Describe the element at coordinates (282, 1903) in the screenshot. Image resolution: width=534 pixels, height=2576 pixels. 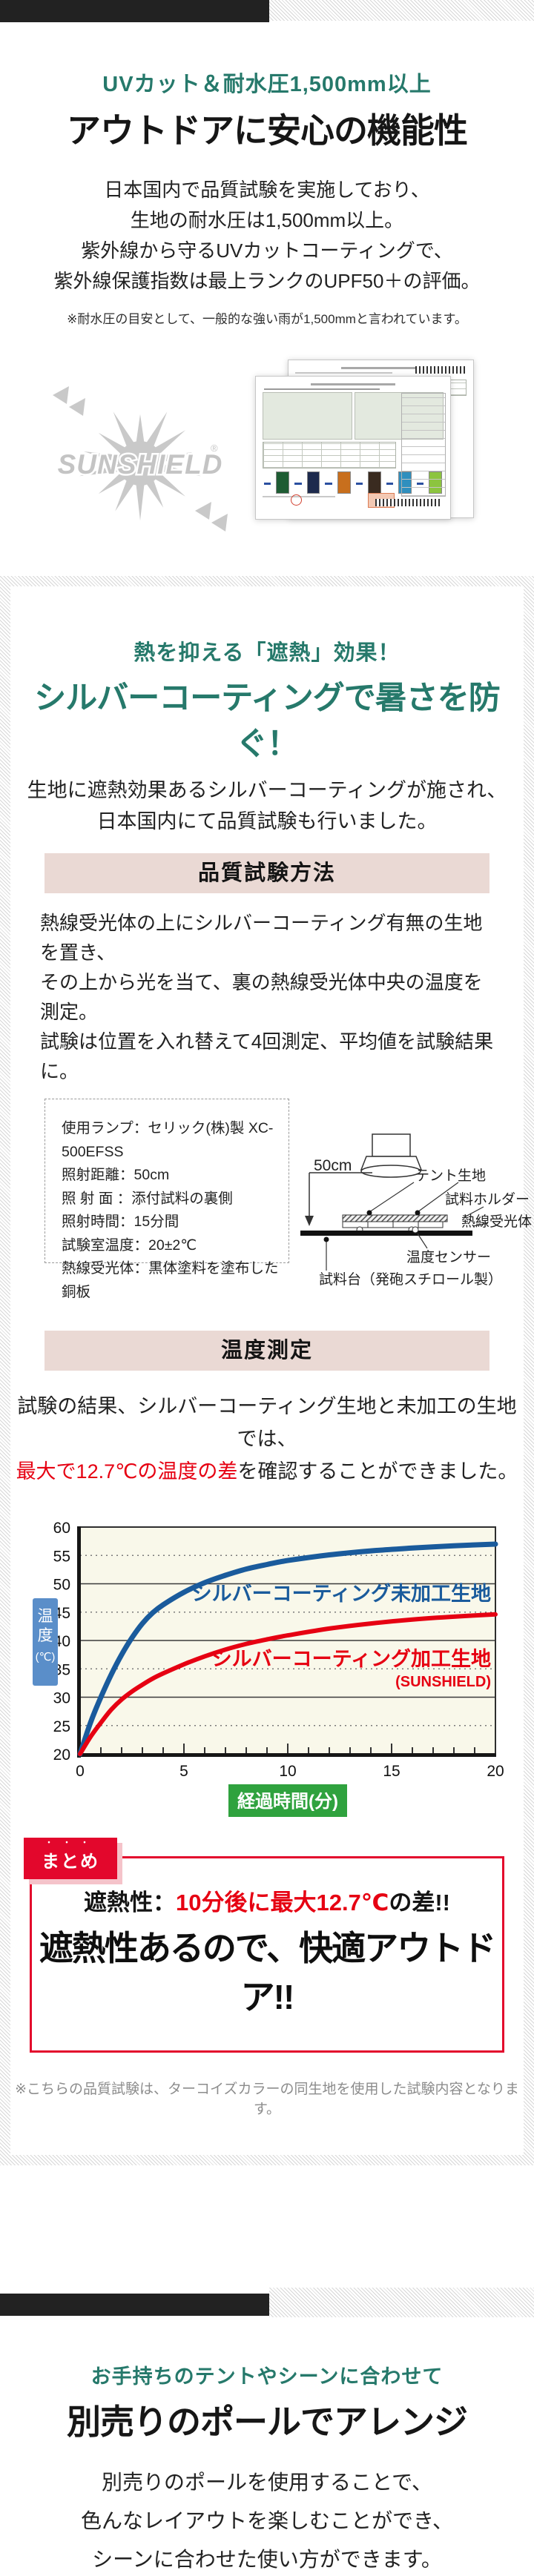
I see `summary-line1-highlight: 10分後に最大12.7℃` at that location.